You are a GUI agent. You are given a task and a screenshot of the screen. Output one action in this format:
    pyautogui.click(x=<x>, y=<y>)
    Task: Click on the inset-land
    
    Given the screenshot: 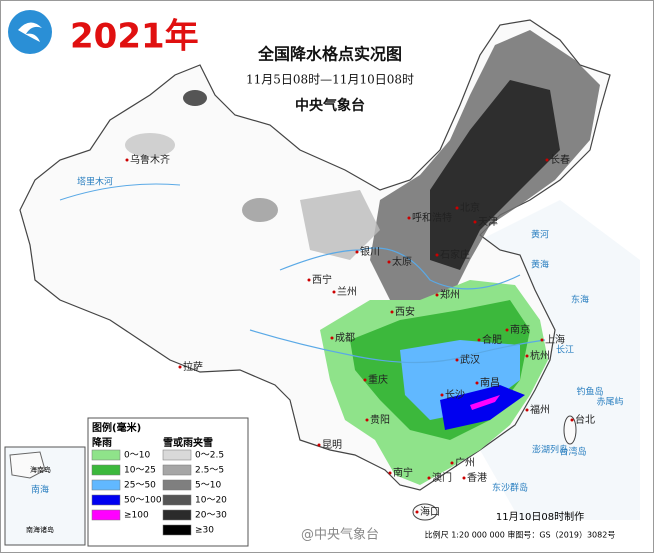 What is the action you would take?
    pyautogui.click(x=27, y=465)
    